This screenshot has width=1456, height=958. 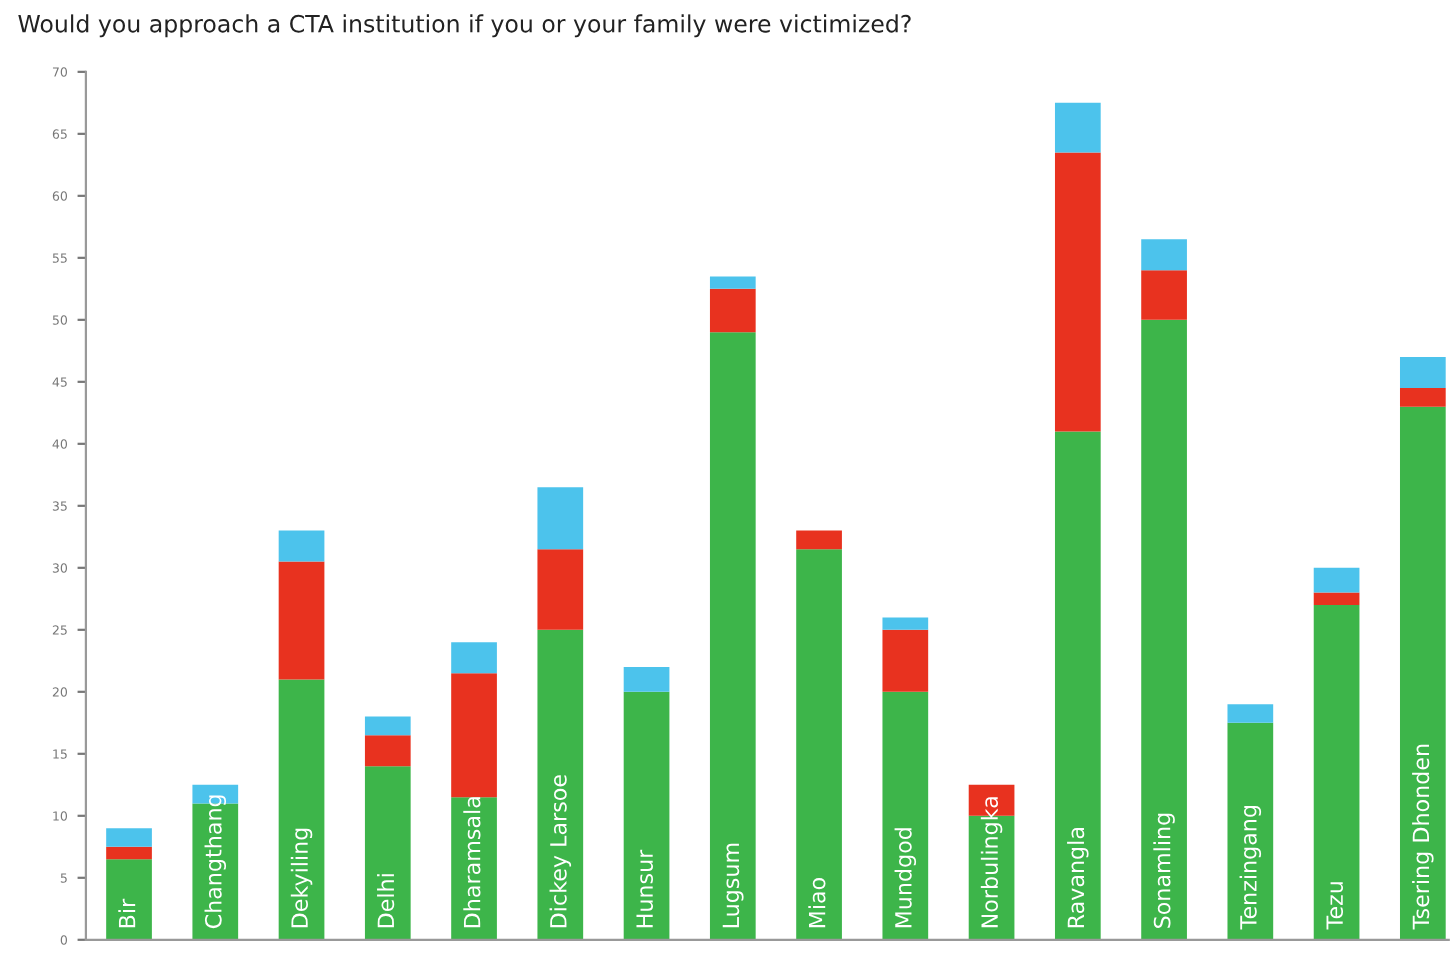 What do you see at coordinates (1423, 837) in the screenshot?
I see `x-tick-label: Tsering Dhonden` at bounding box center [1423, 837].